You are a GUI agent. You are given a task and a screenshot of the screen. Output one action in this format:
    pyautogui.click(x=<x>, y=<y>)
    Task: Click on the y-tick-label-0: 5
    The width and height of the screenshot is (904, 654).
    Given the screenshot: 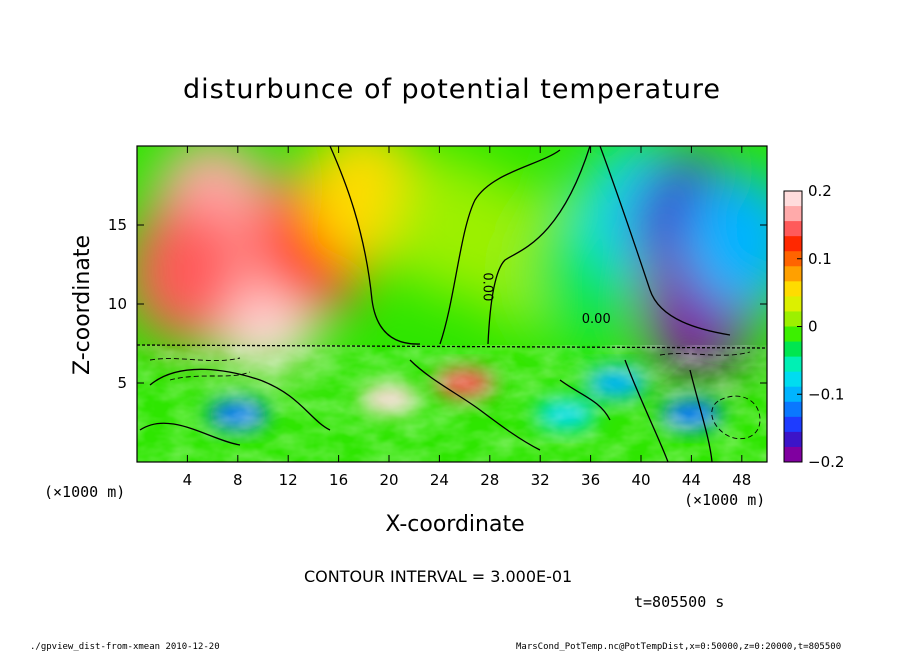 What is the action you would take?
    pyautogui.click(x=122, y=383)
    